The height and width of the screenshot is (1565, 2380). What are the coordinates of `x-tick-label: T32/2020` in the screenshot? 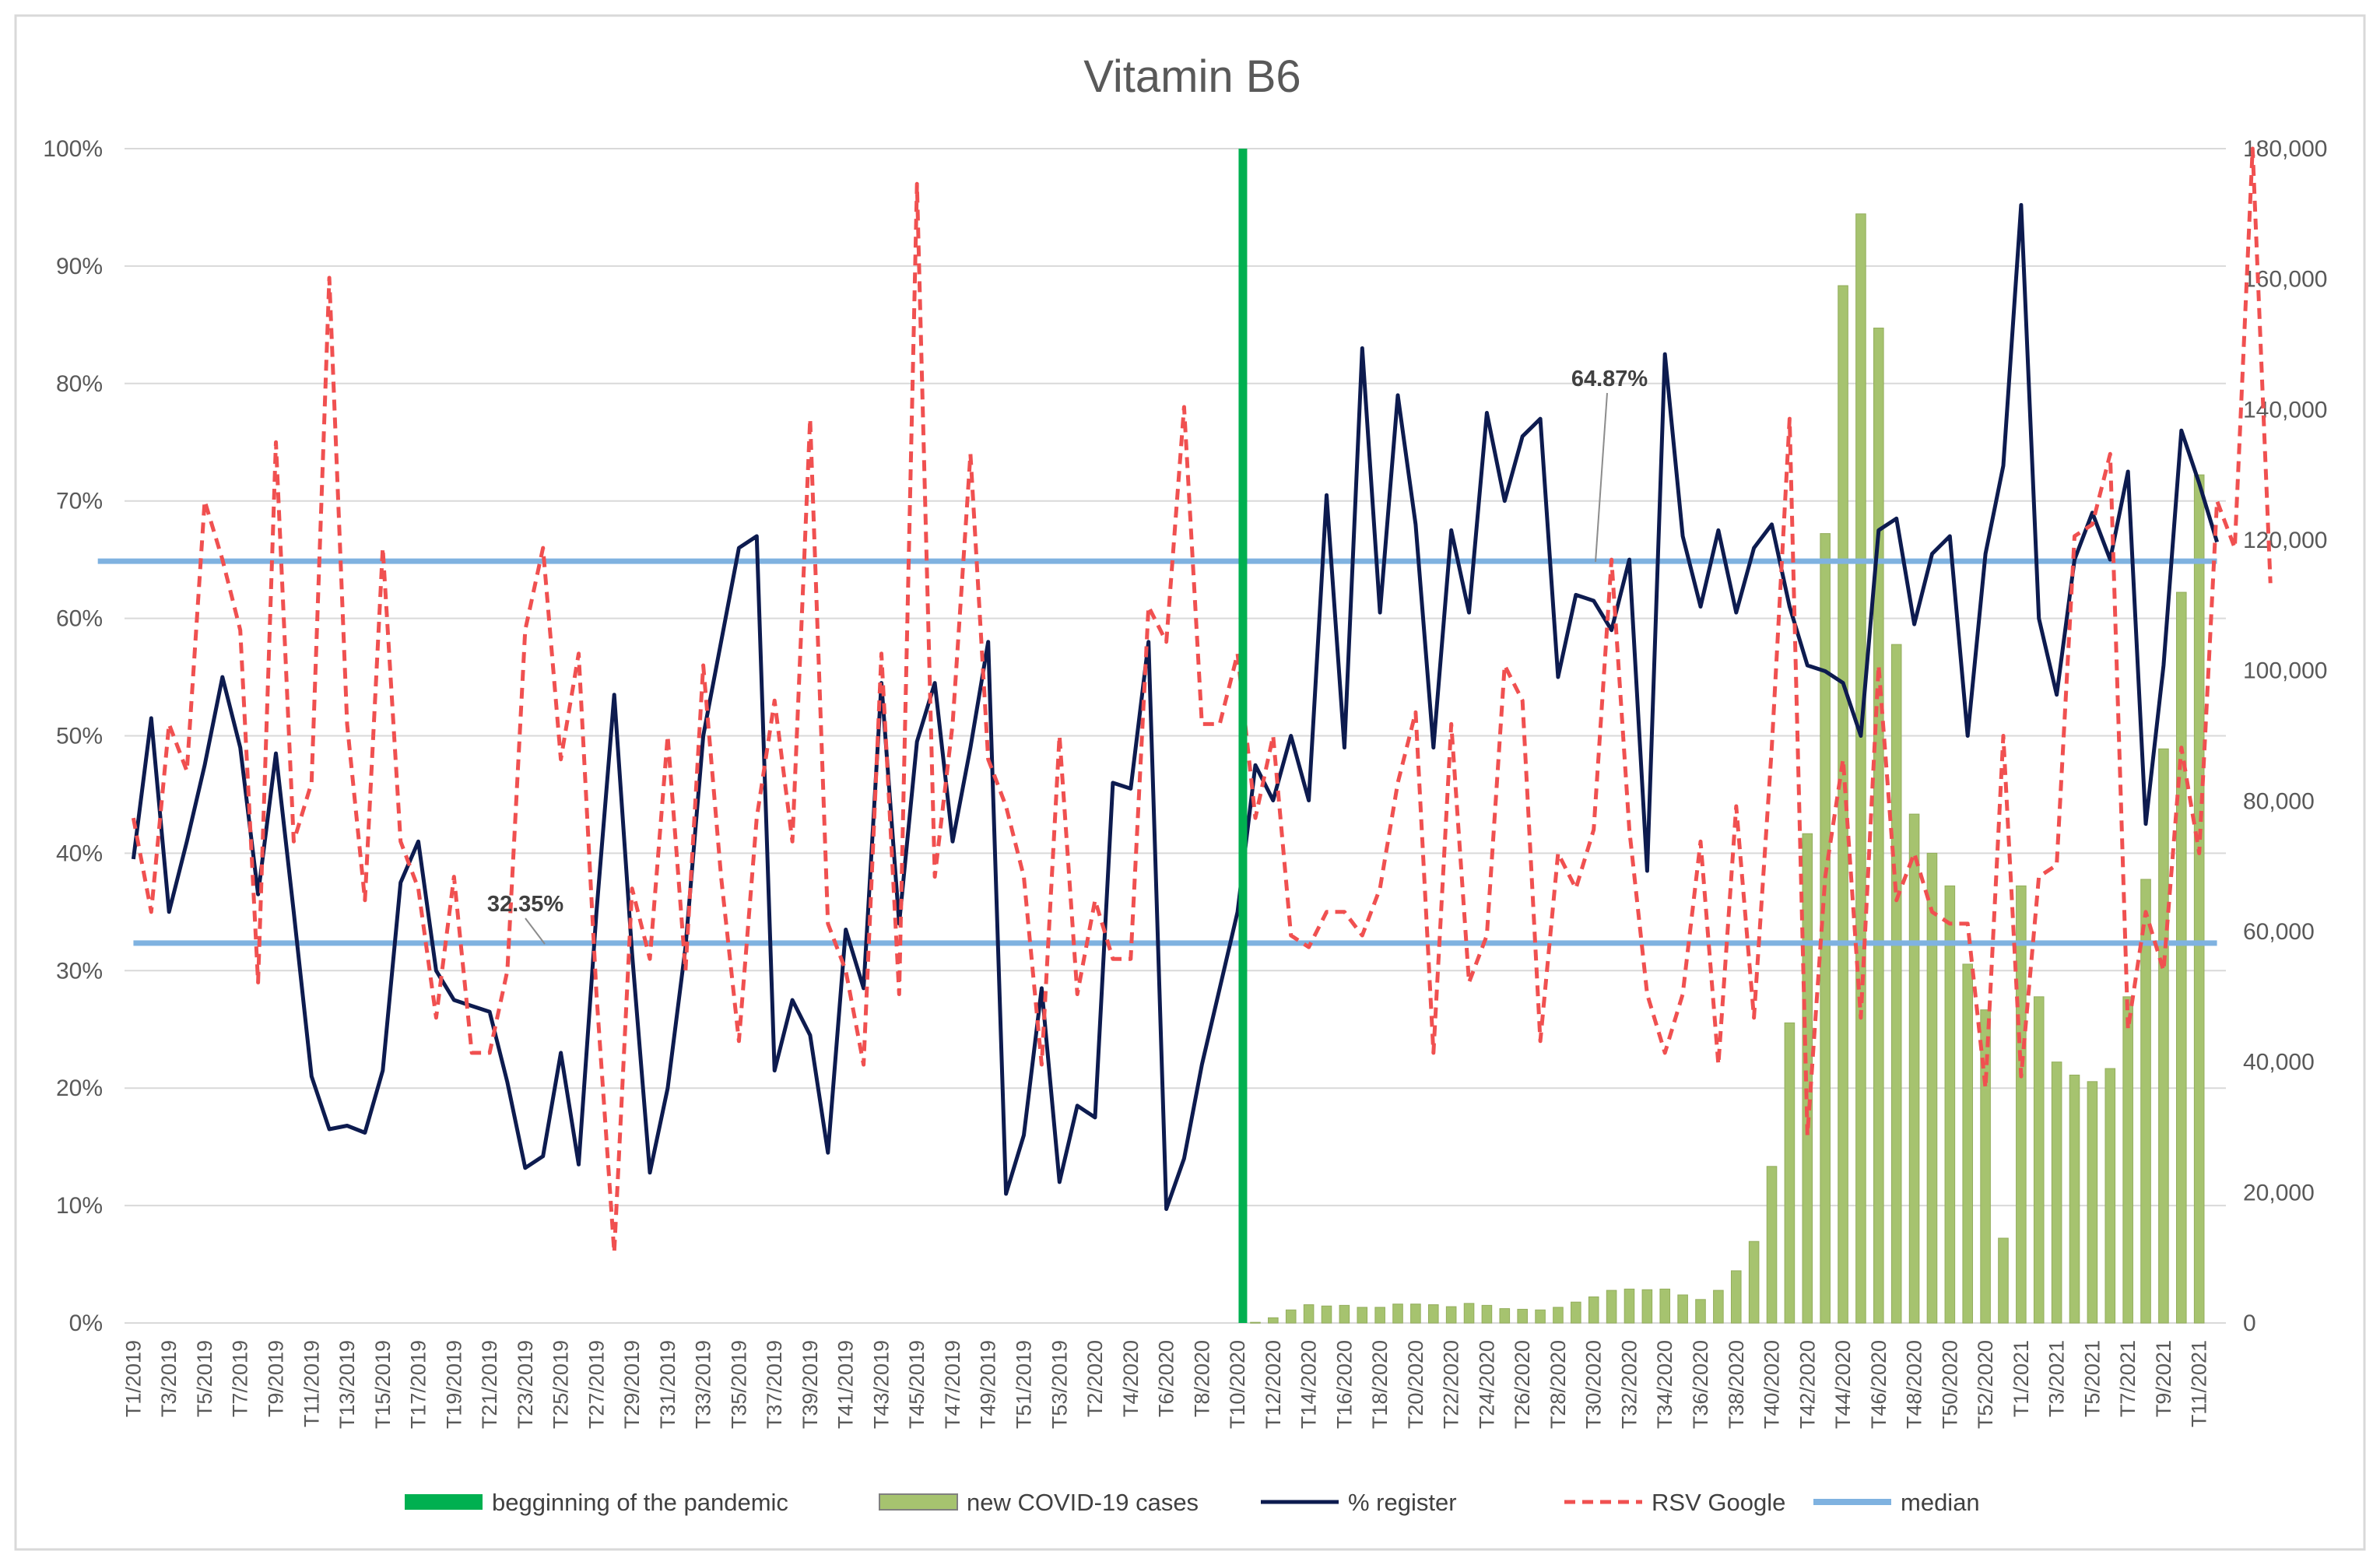 It's located at (1629, 1384).